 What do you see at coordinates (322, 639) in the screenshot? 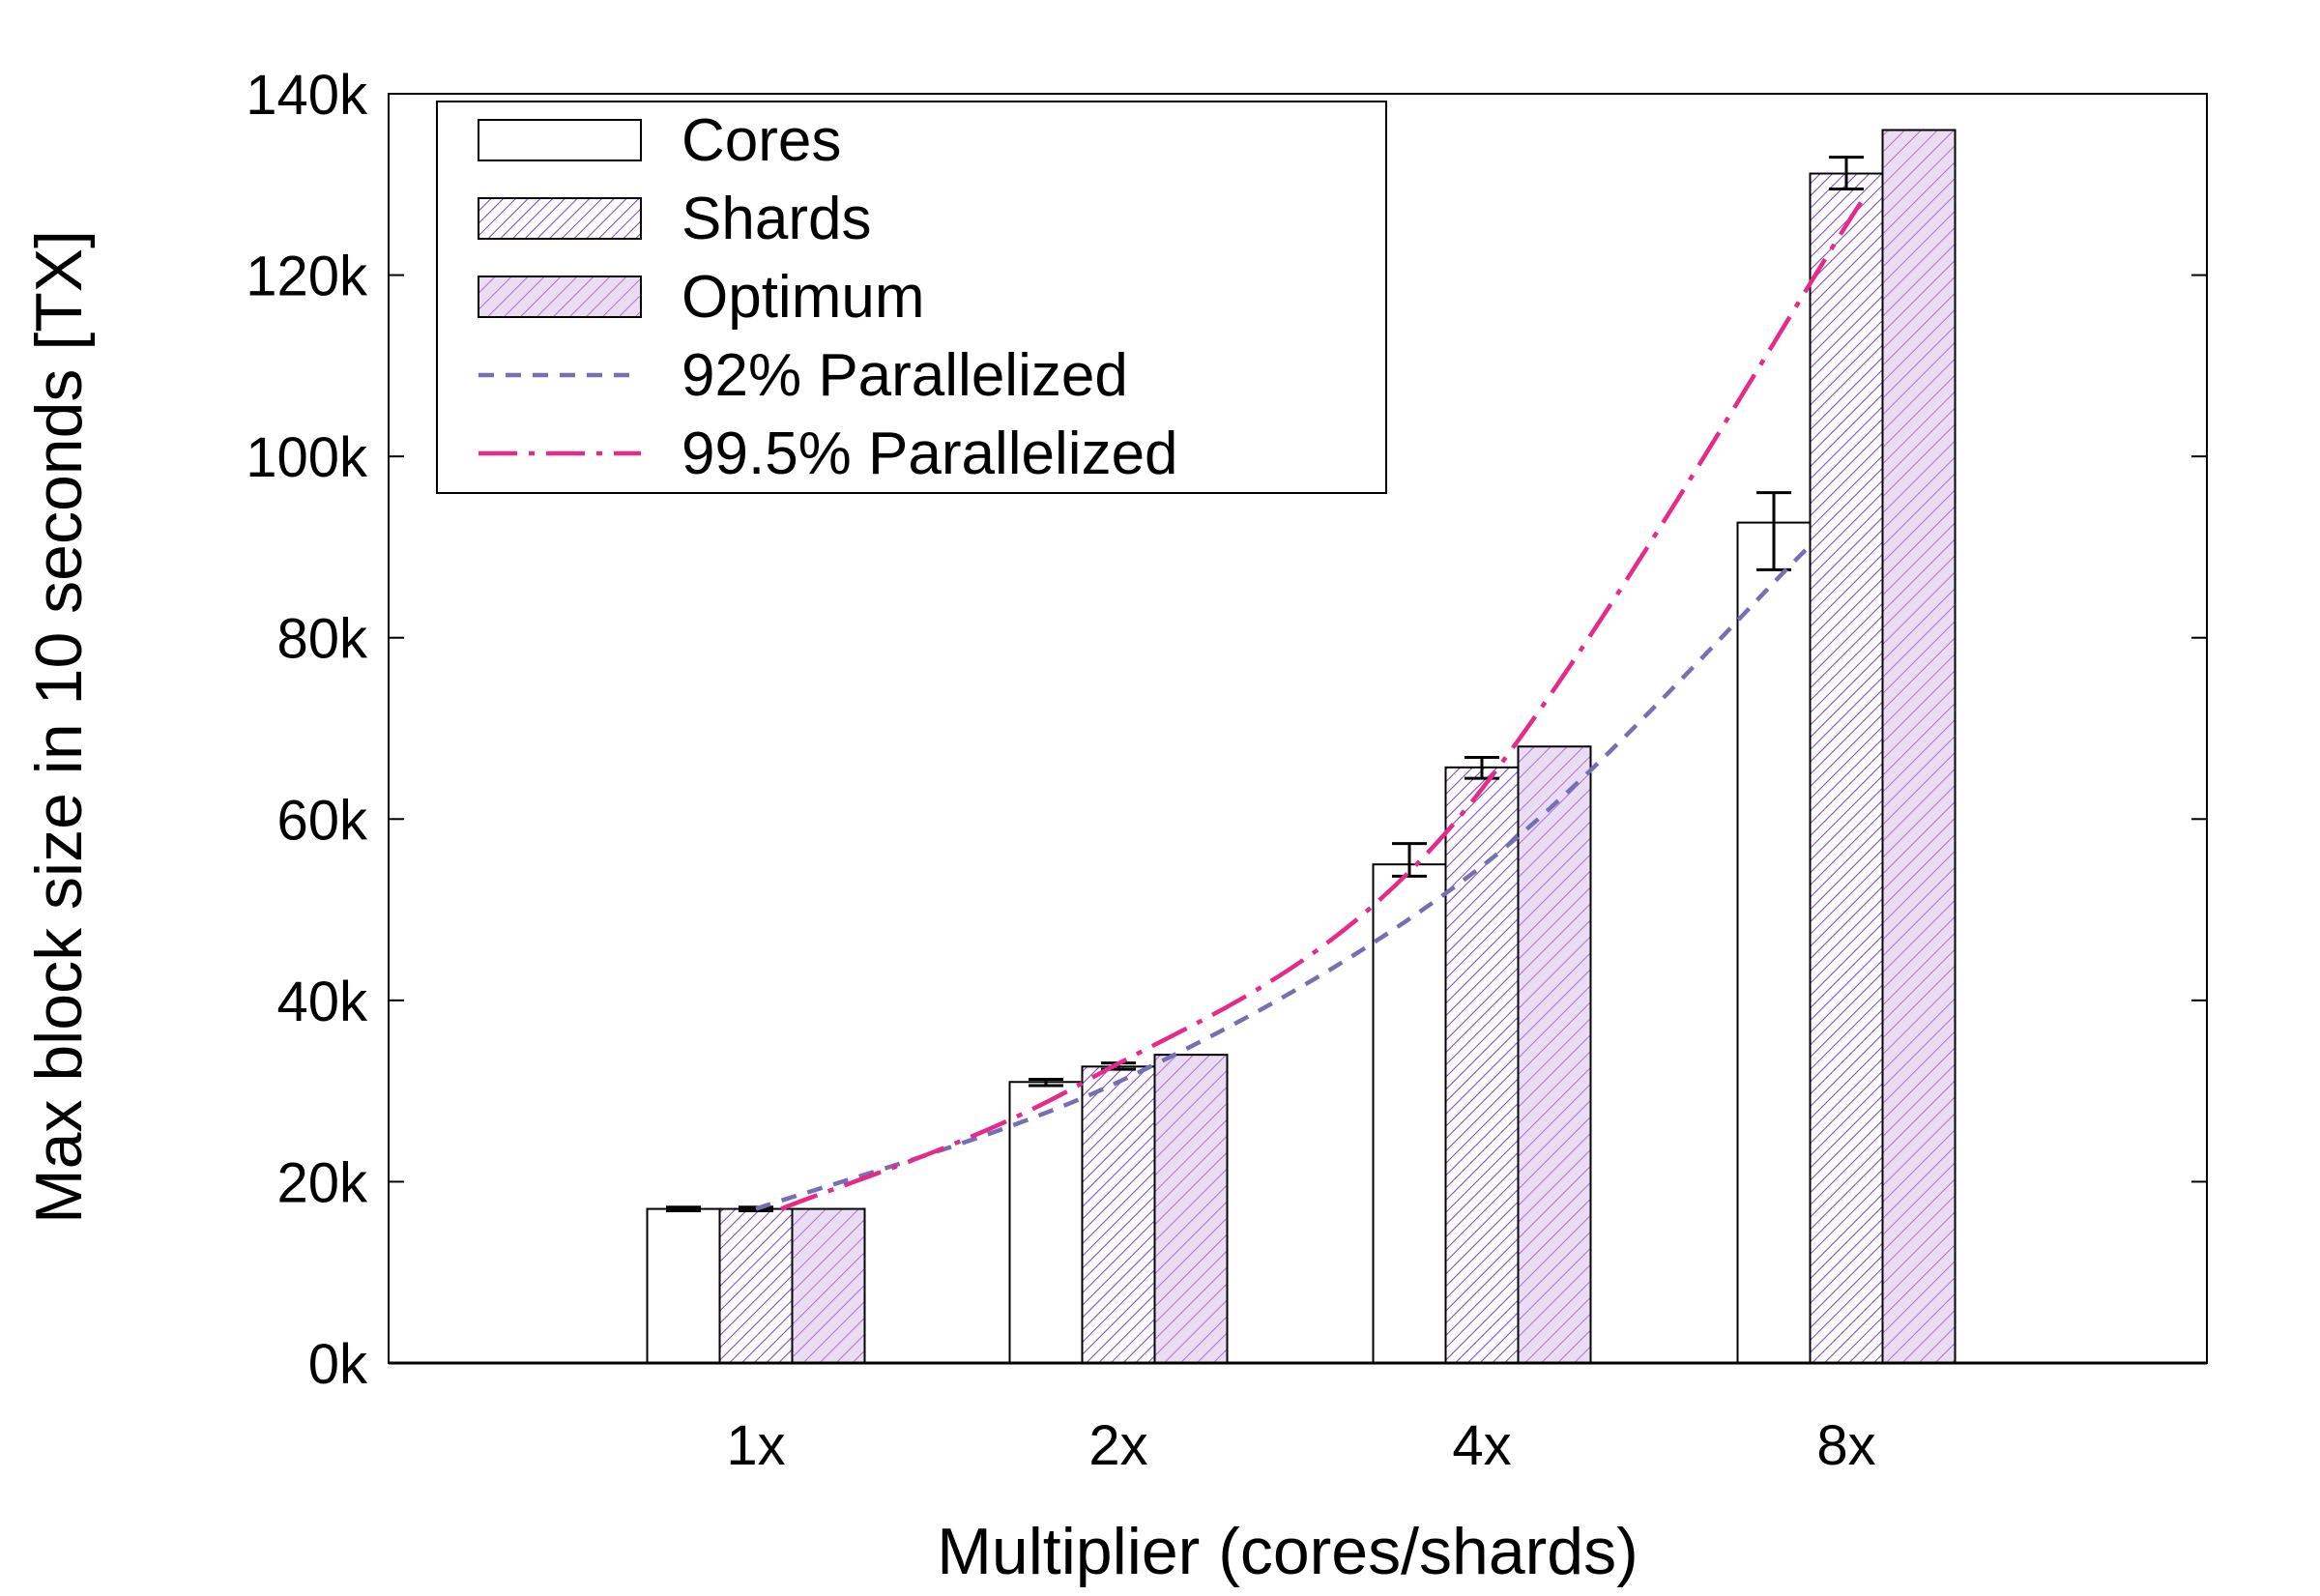
I see `y-tick-label: 80k` at bounding box center [322, 639].